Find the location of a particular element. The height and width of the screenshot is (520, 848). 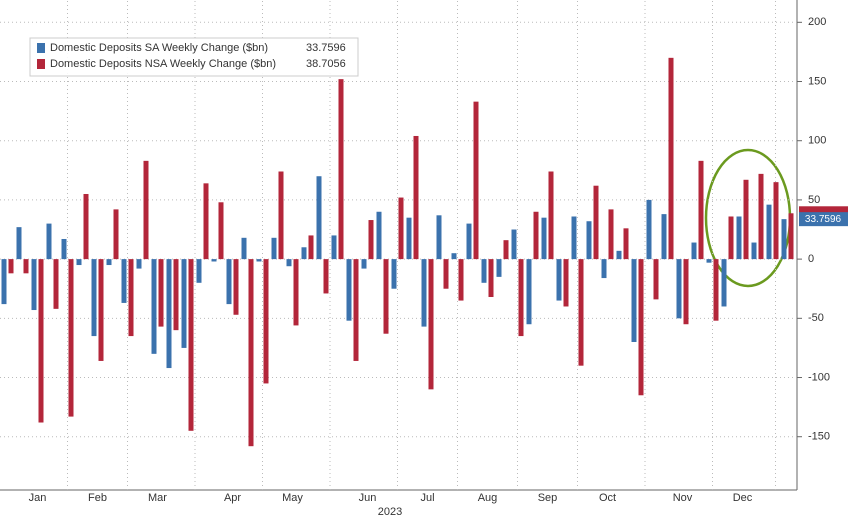

y-tick-label: 0 is located at coordinates (811, 259).